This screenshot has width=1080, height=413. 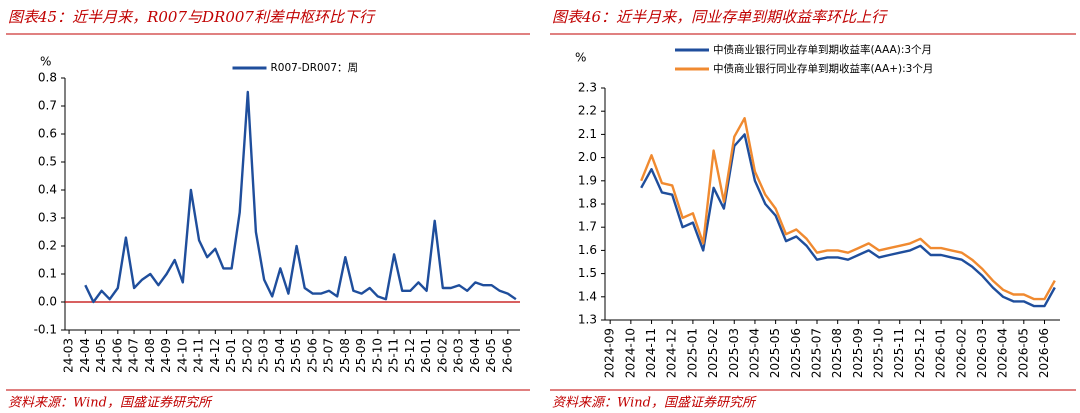 I want to click on chart-title: 图表46：近半月来，同业存单到期收益率环比上行, so click(x=720, y=17).